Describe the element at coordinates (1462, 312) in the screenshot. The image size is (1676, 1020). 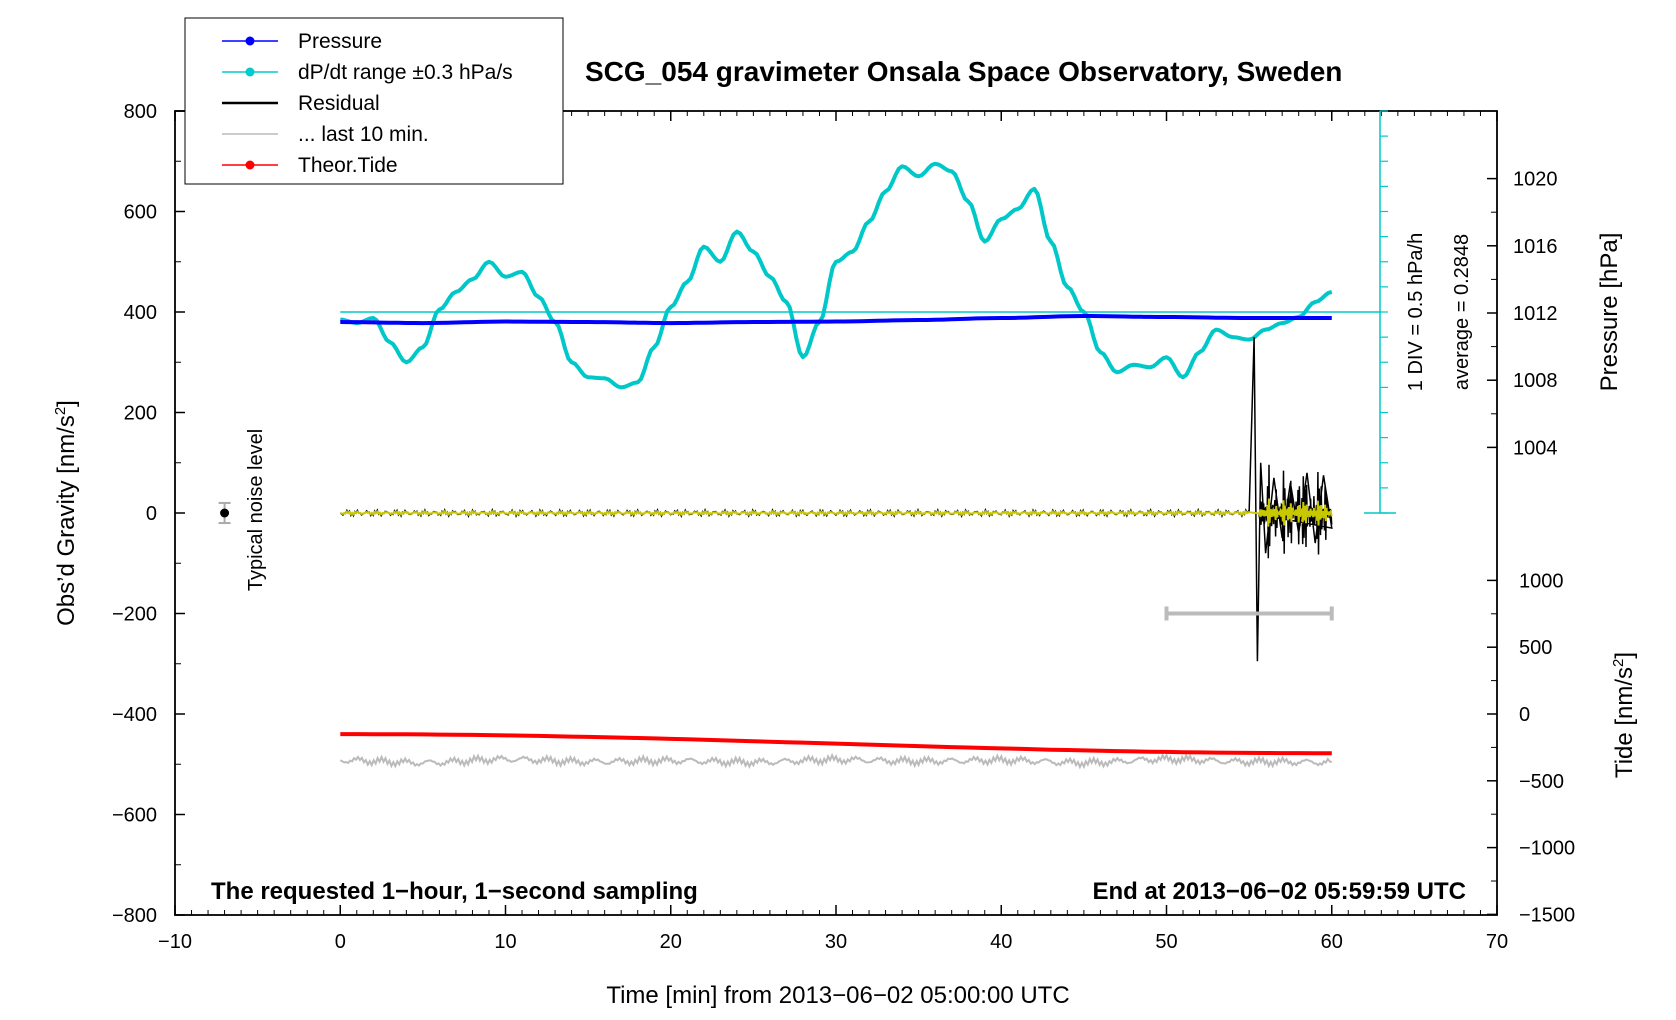
I see `average-label: average = 0.2848` at that location.